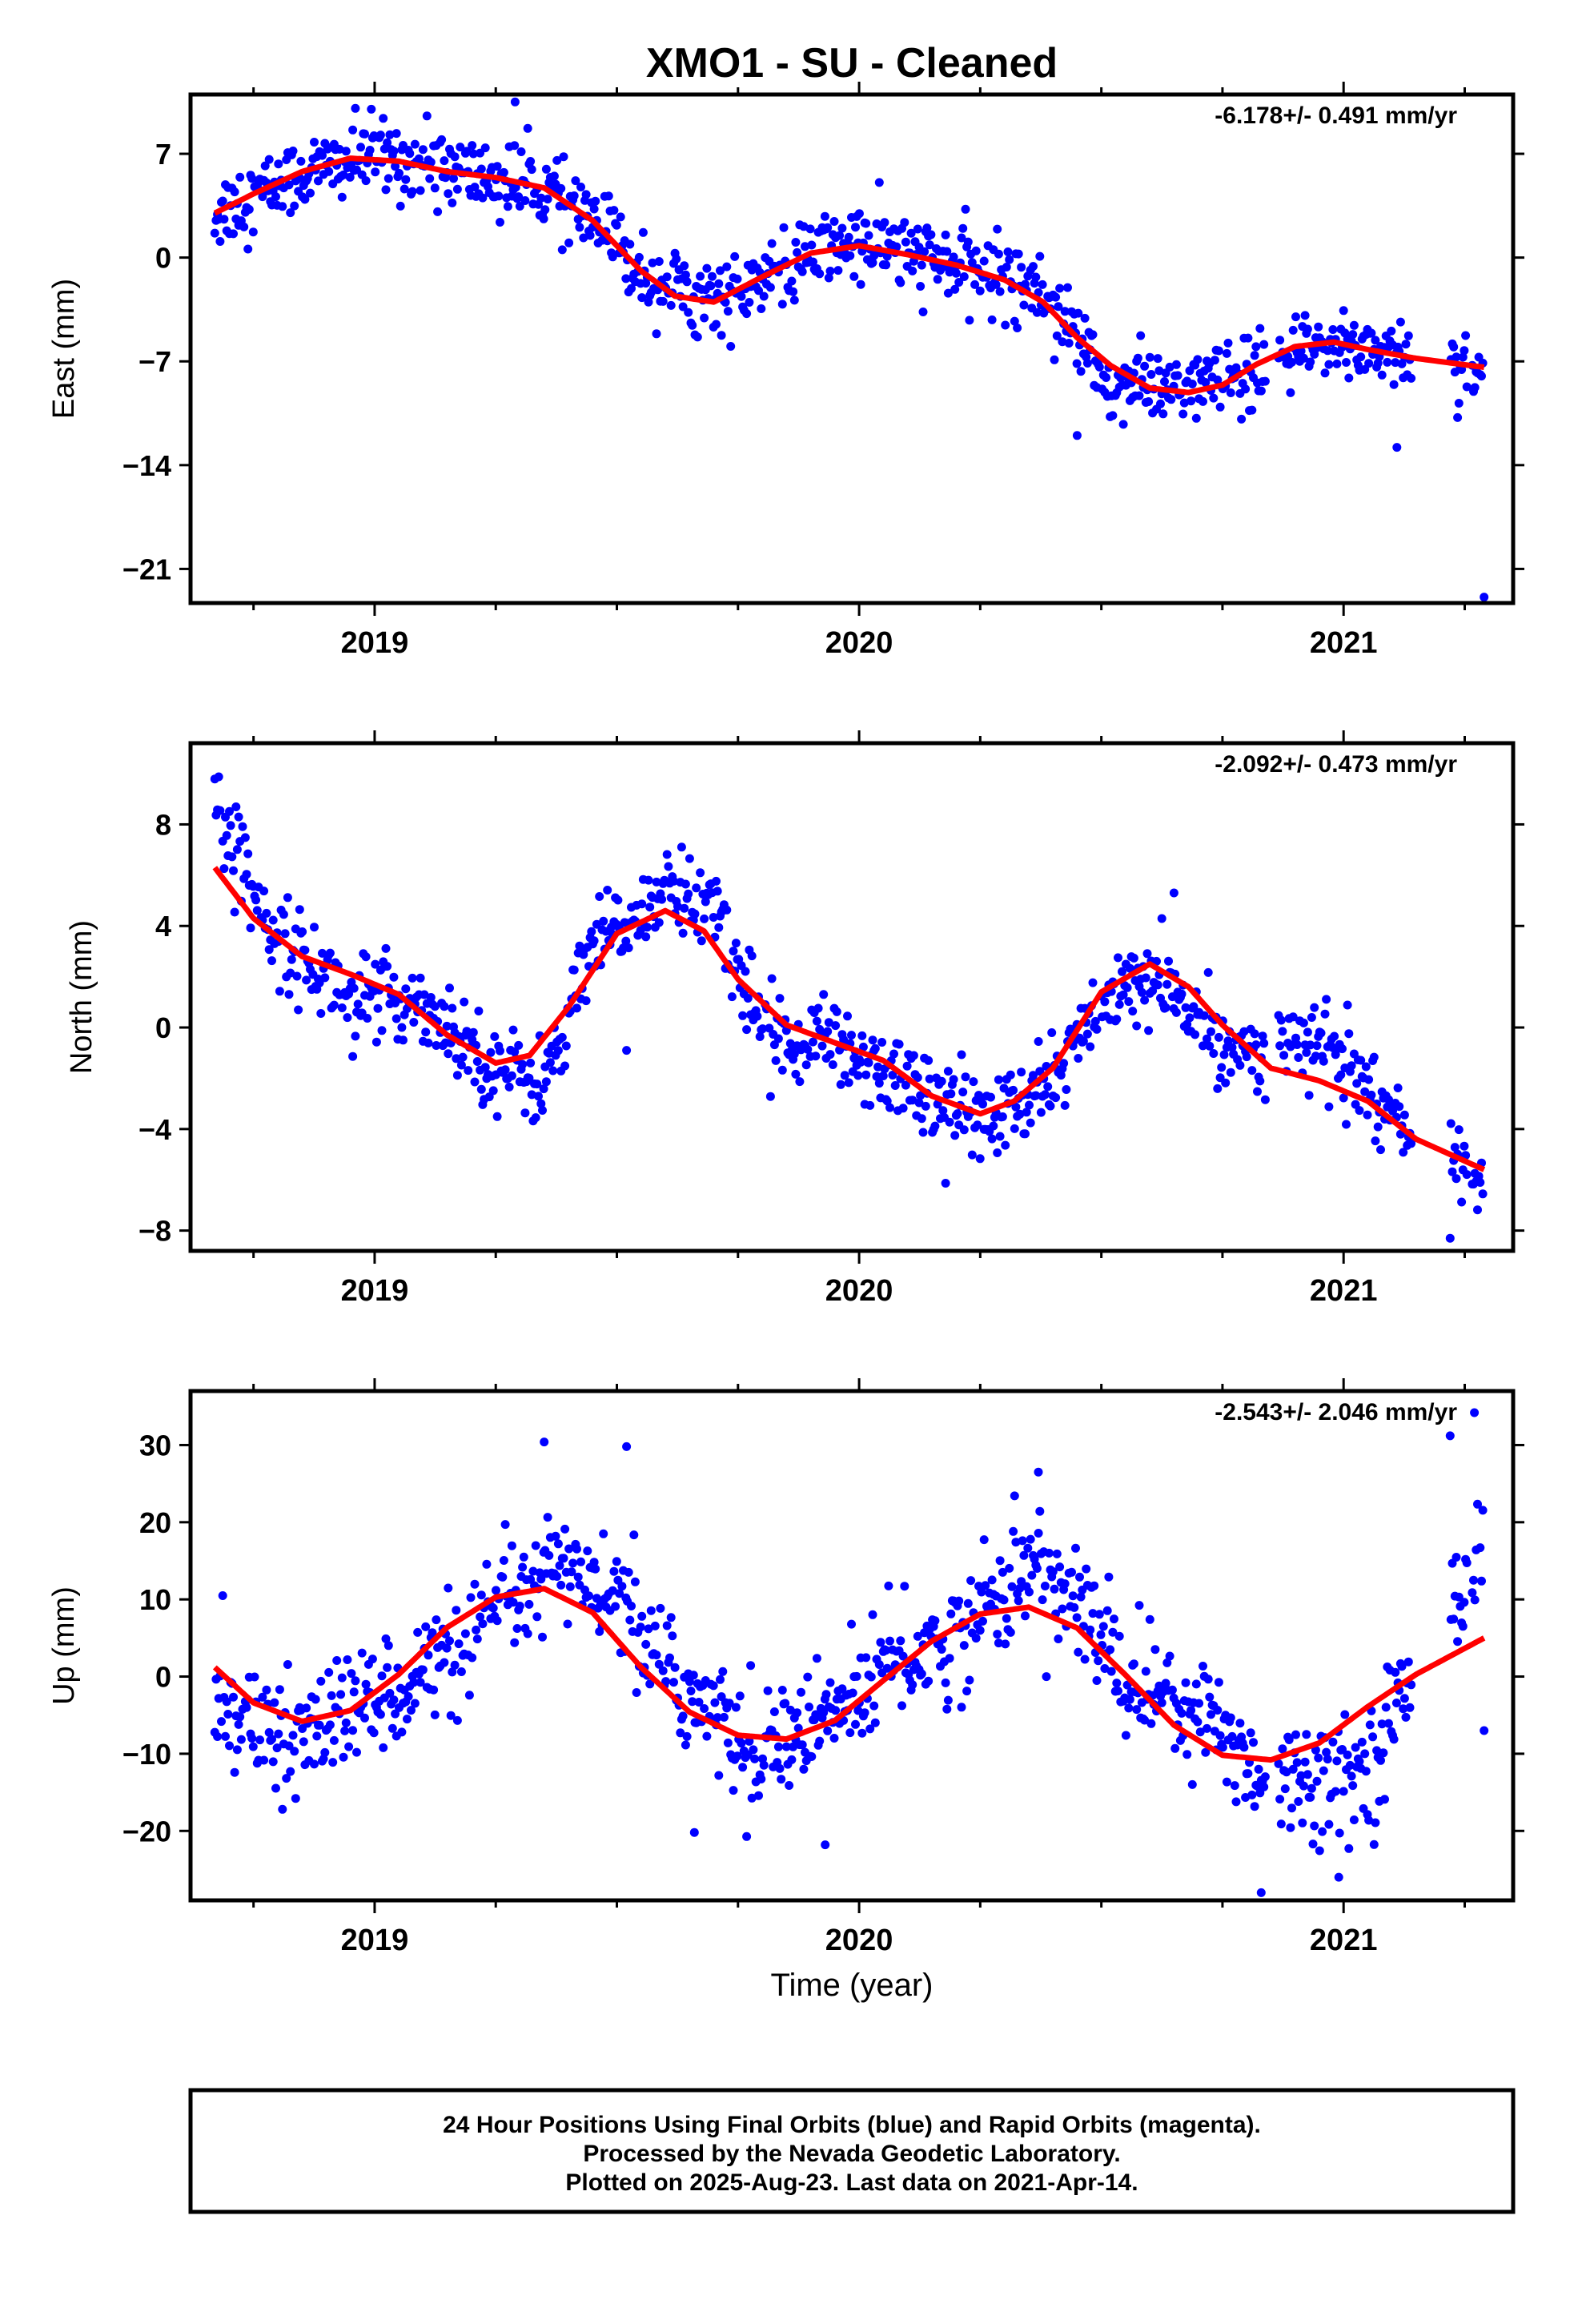 The height and width of the screenshot is (2324, 1582). What do you see at coordinates (849, 275) in the screenshot?
I see `east-fit-curve` at bounding box center [849, 275].